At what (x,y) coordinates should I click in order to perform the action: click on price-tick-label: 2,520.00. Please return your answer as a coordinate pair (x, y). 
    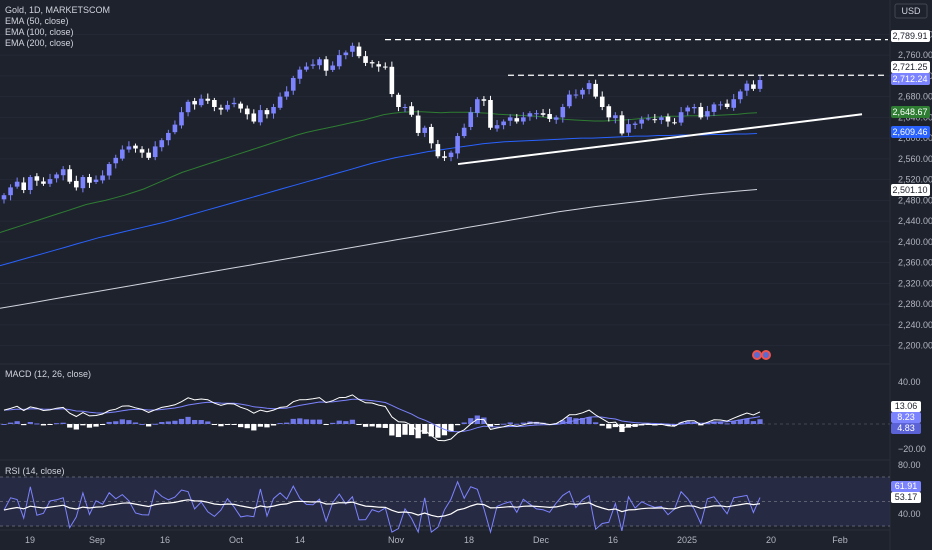
    Looking at the image, I should click on (915, 180).